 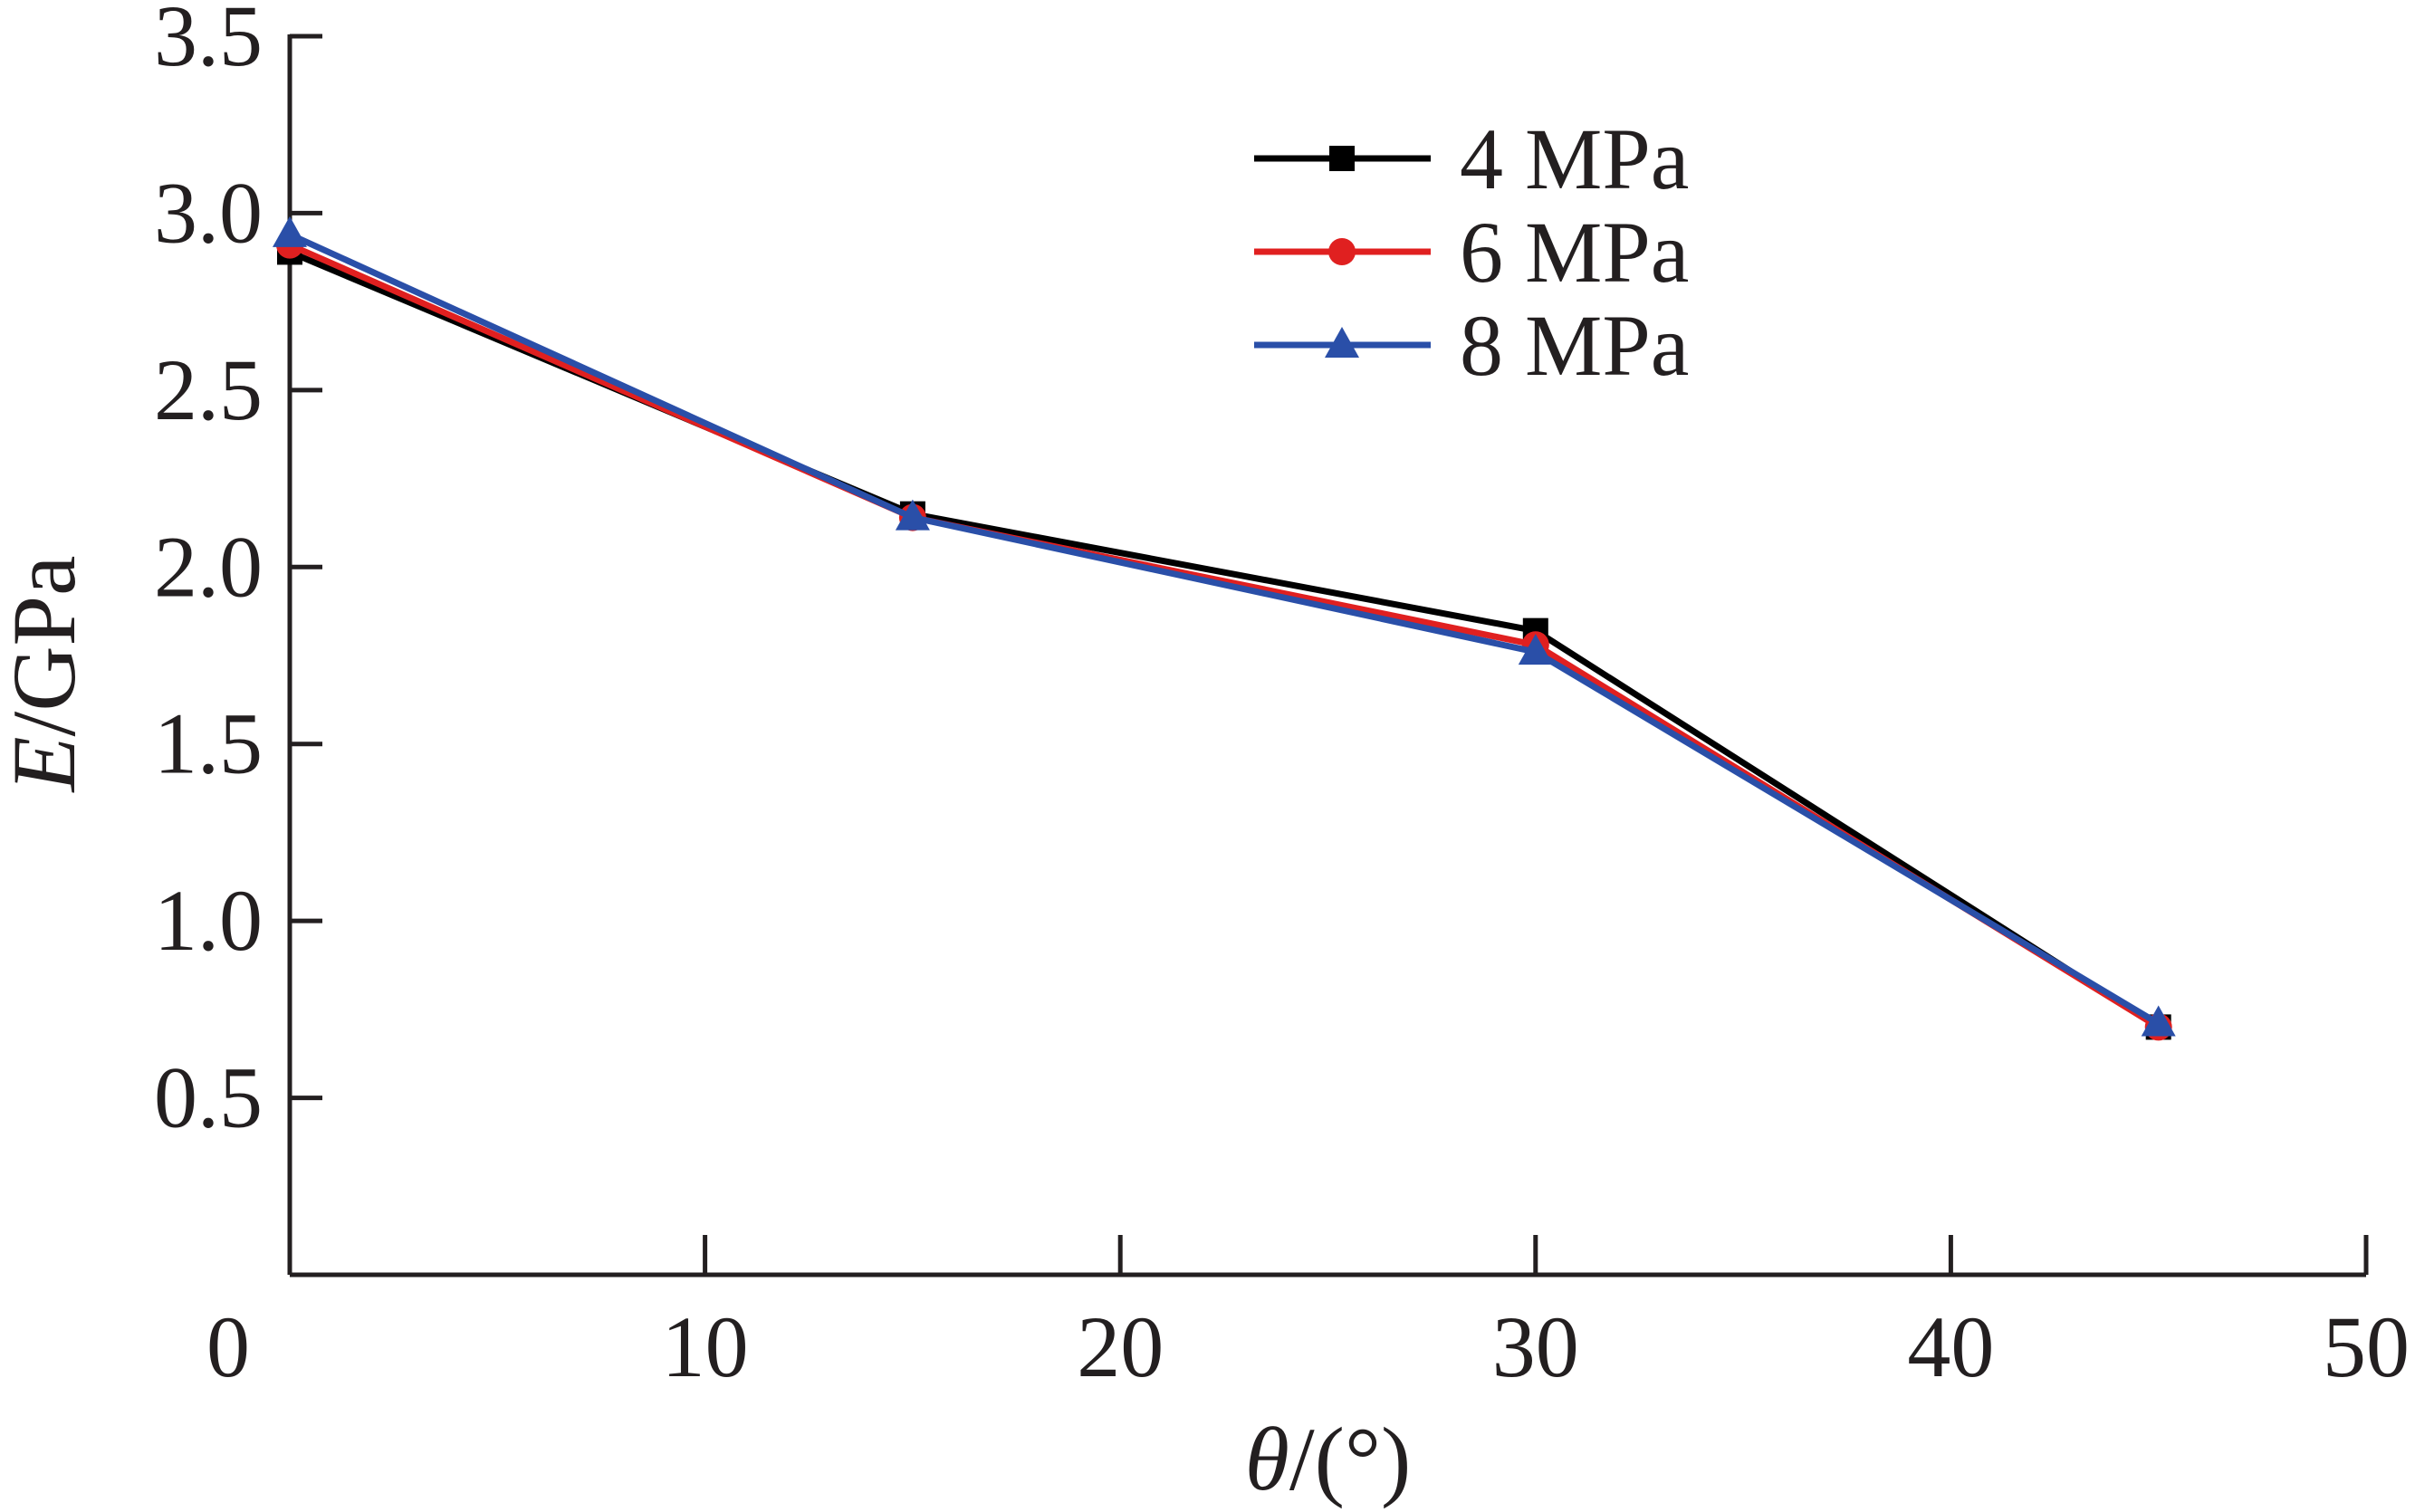 I want to click on x-tick-label: 20, so click(x=1120, y=1346).